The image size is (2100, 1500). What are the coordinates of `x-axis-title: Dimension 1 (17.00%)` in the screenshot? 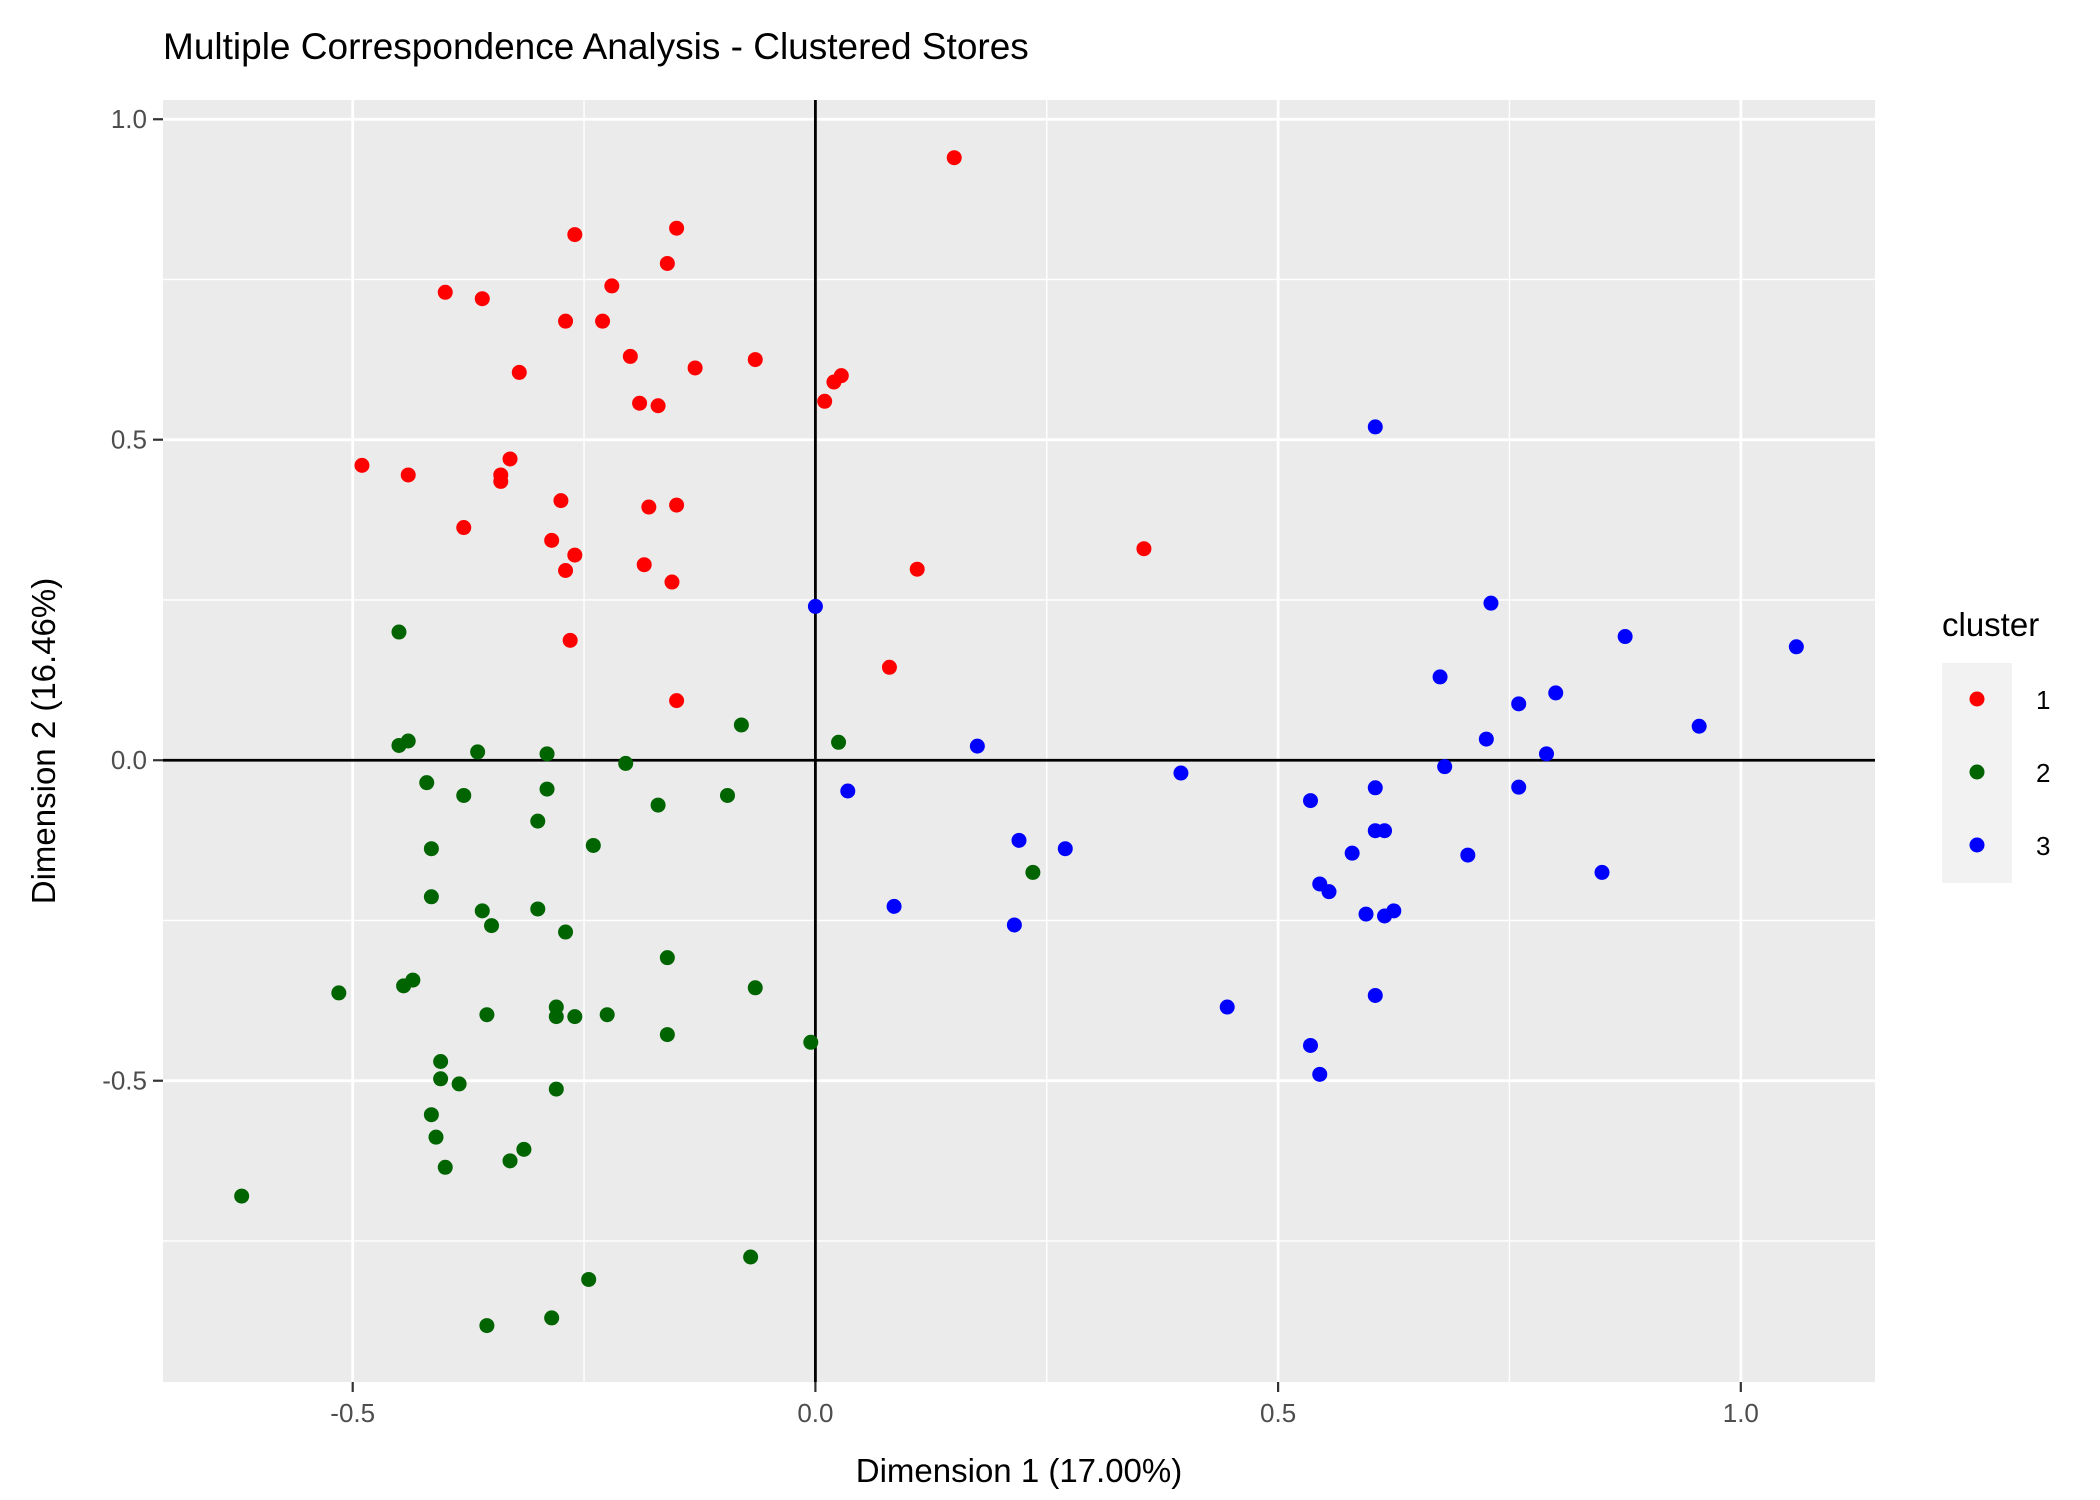 It's located at (1019, 1470).